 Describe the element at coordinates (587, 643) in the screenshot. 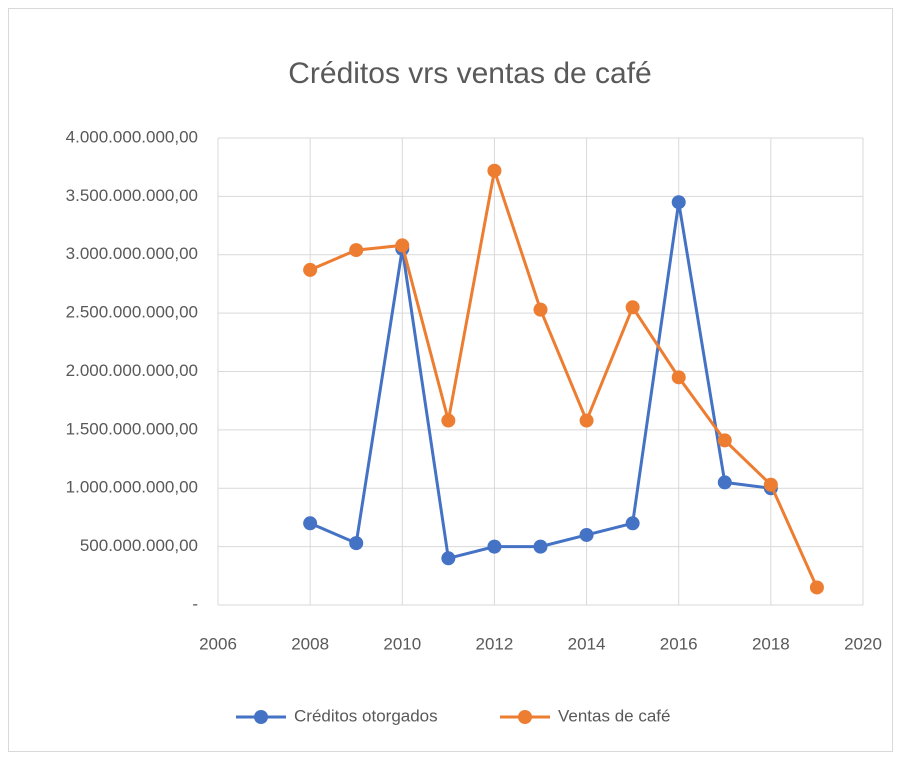

I see `x-tick-label: 2014` at that location.